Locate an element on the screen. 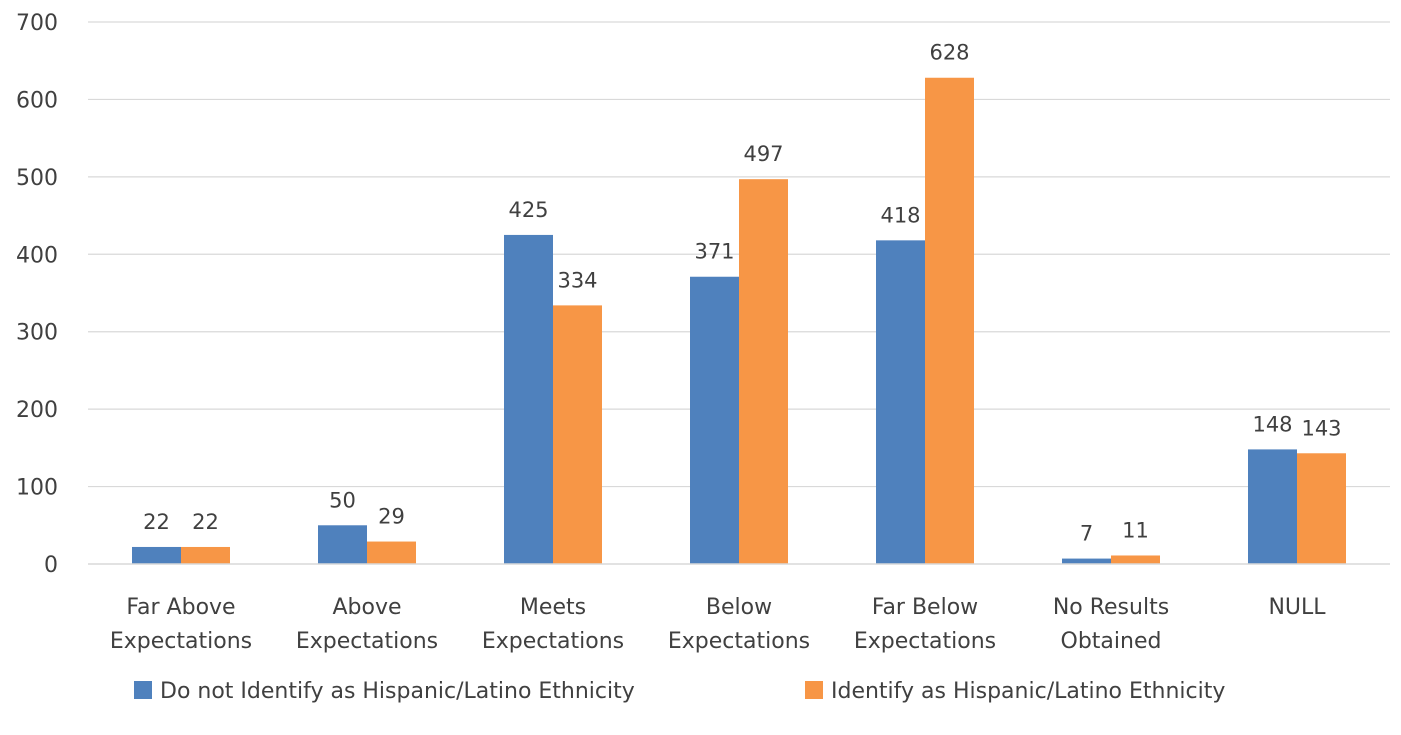 The image size is (1401, 735). data-label: 143 is located at coordinates (1321, 428).